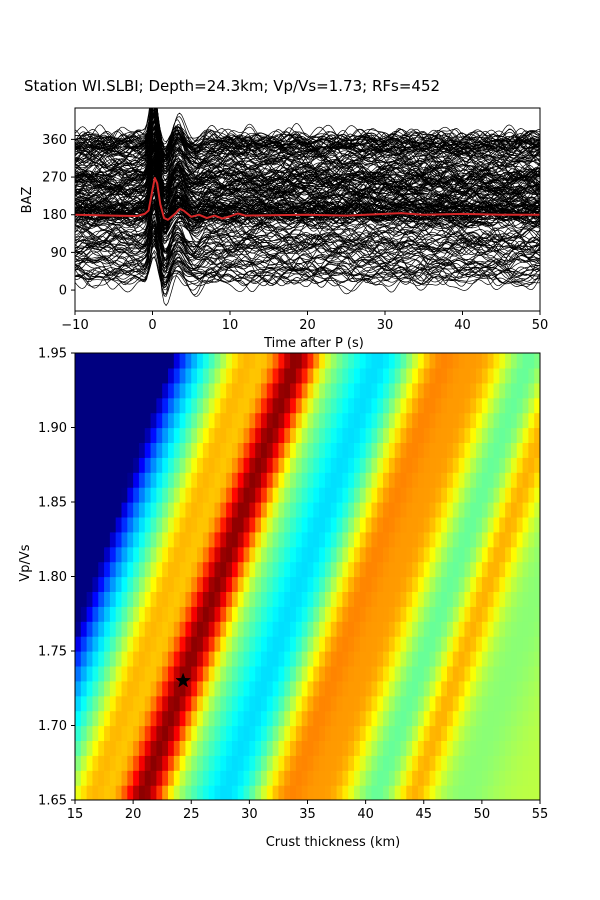 Image resolution: width=600 pixels, height=900 pixels. I want to click on top-x-axis-label: Time after P (s), so click(313, 343).